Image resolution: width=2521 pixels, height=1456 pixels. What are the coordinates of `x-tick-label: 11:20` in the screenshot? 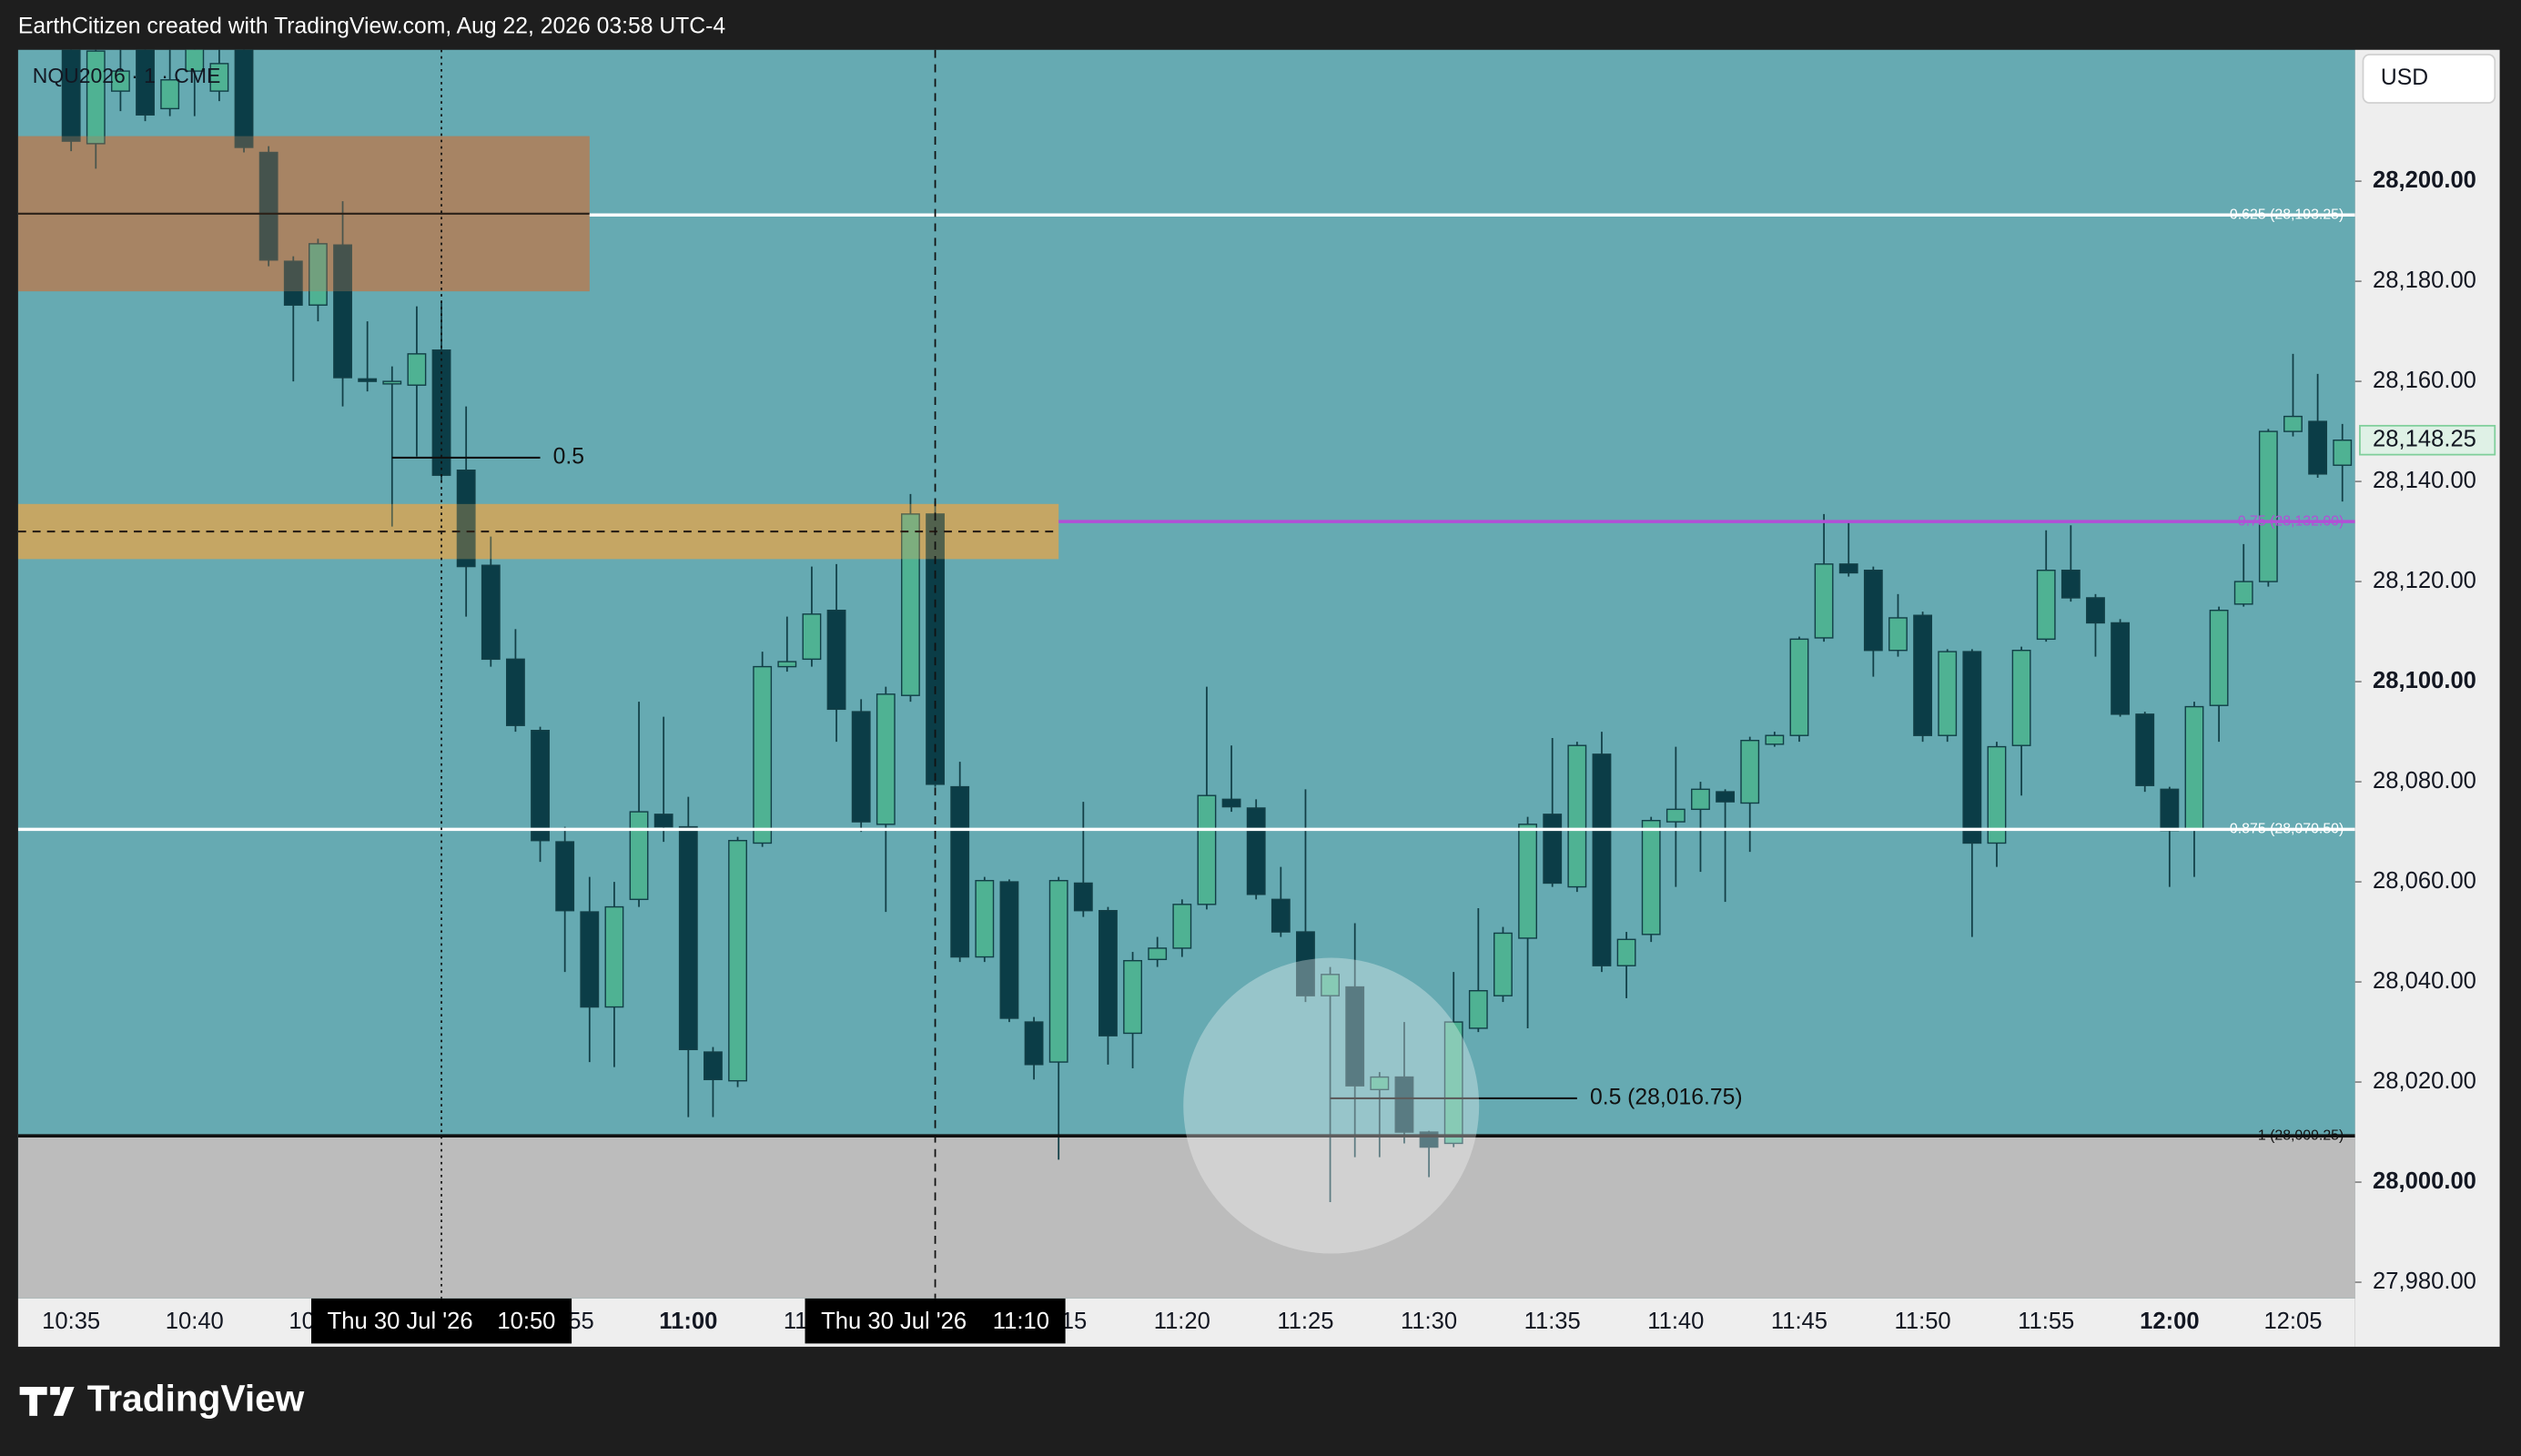 It's located at (1182, 1322).